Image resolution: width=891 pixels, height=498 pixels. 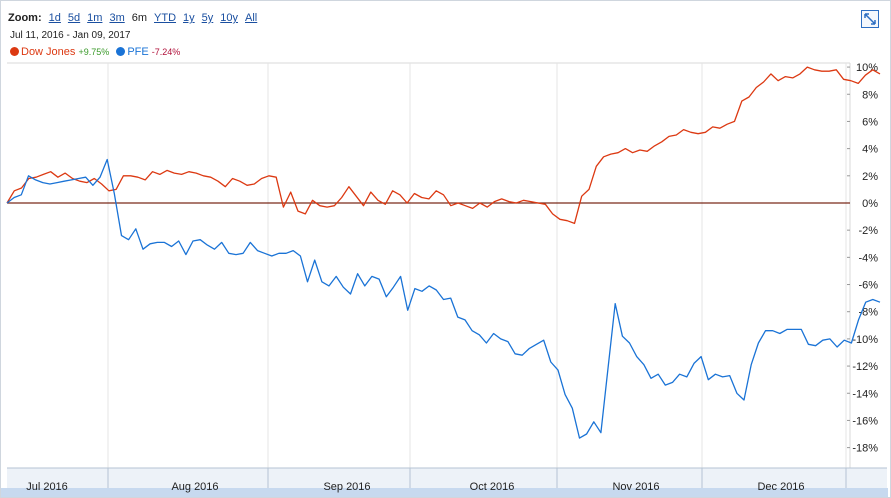 What do you see at coordinates (121, 51) in the screenshot?
I see `pfe-dot-icon` at bounding box center [121, 51].